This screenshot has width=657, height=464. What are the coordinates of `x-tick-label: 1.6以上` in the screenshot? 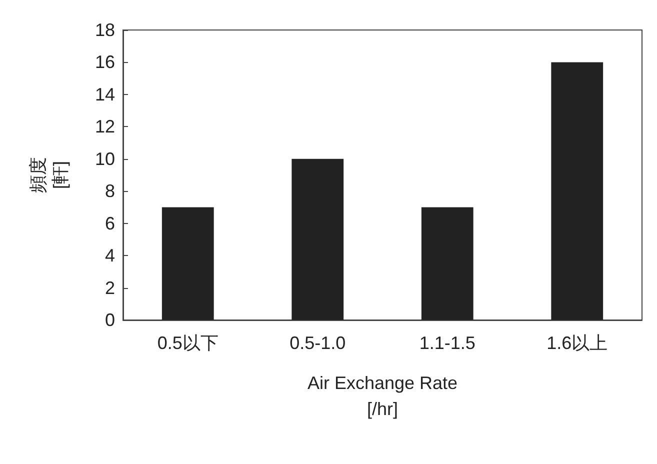 It's located at (577, 343).